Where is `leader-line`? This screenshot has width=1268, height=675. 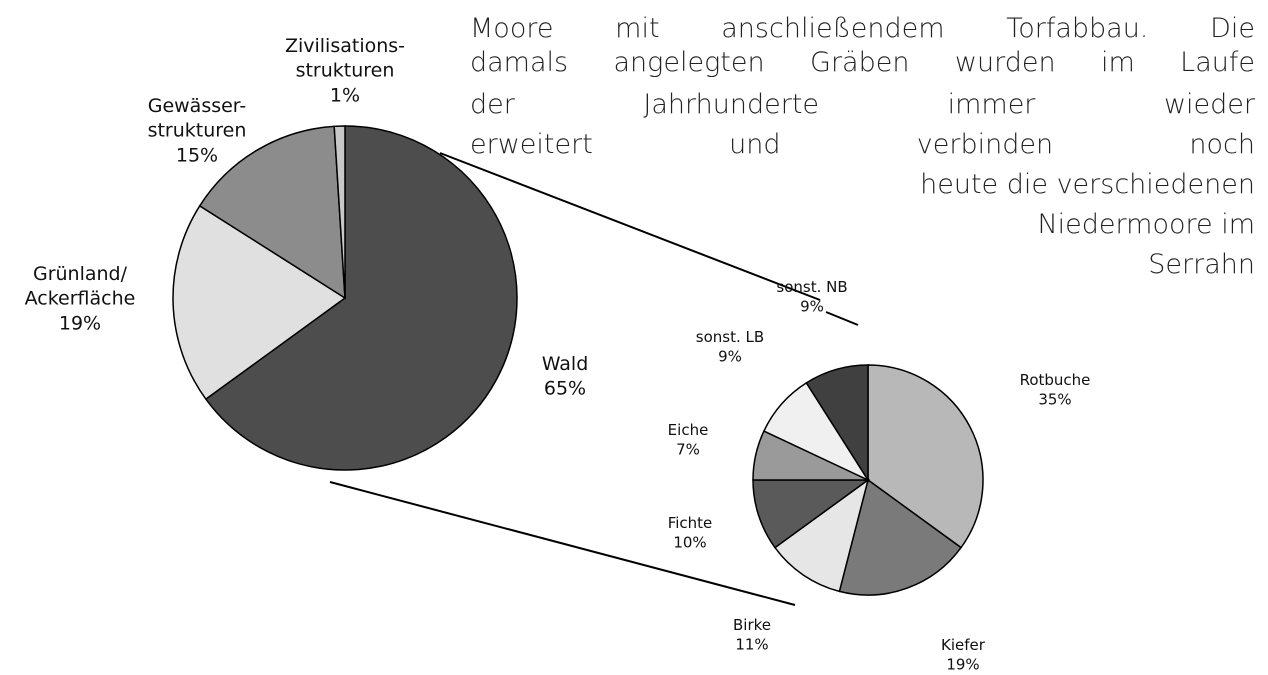 leader-line is located at coordinates (842, 318).